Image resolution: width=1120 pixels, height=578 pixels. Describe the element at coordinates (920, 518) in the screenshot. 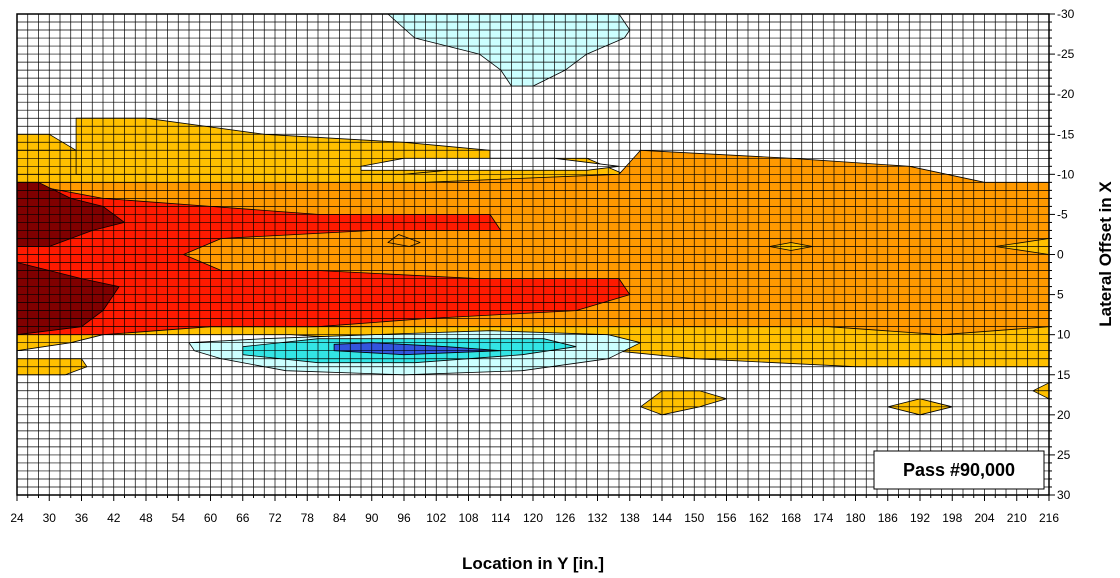

I see `x-tick-label: 192` at that location.